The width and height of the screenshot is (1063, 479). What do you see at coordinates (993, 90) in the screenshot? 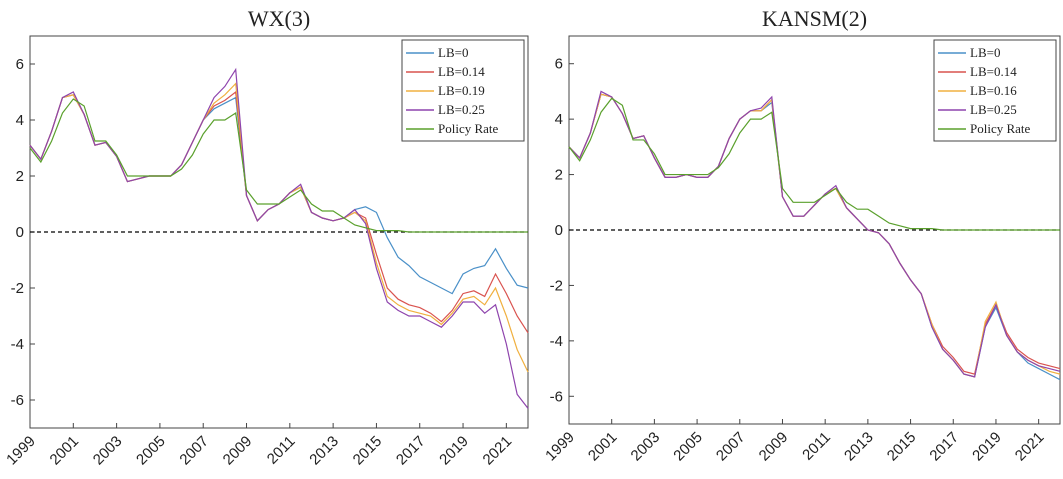
I see `legend-label: LB=0.16` at bounding box center [993, 90].